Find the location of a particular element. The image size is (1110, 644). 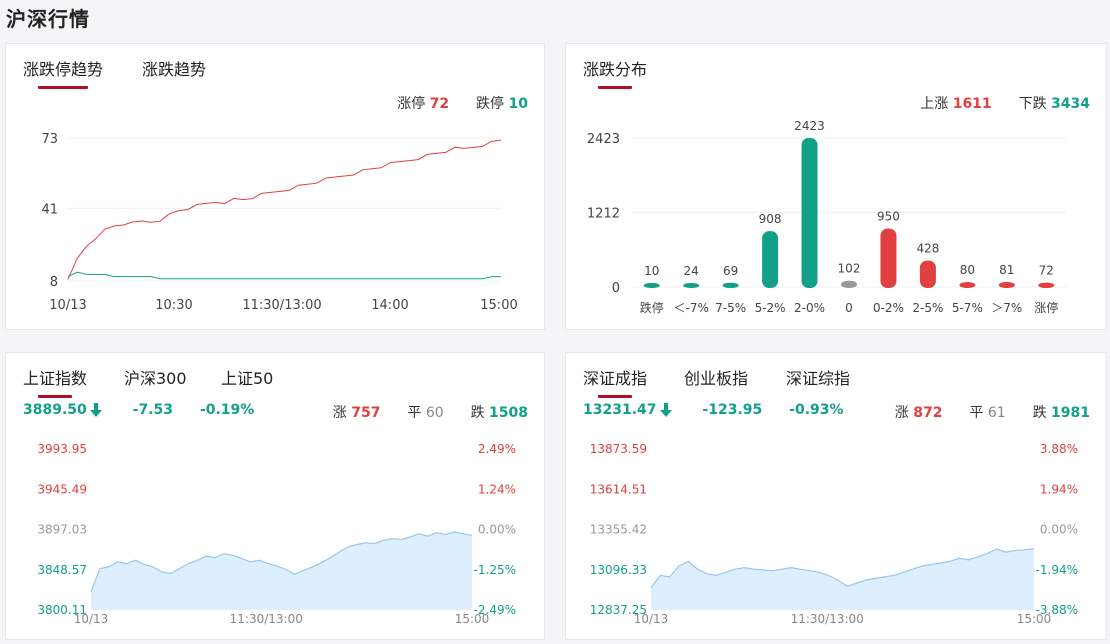

limit-stats: 涨停 72 跌停 10 is located at coordinates (462, 103).